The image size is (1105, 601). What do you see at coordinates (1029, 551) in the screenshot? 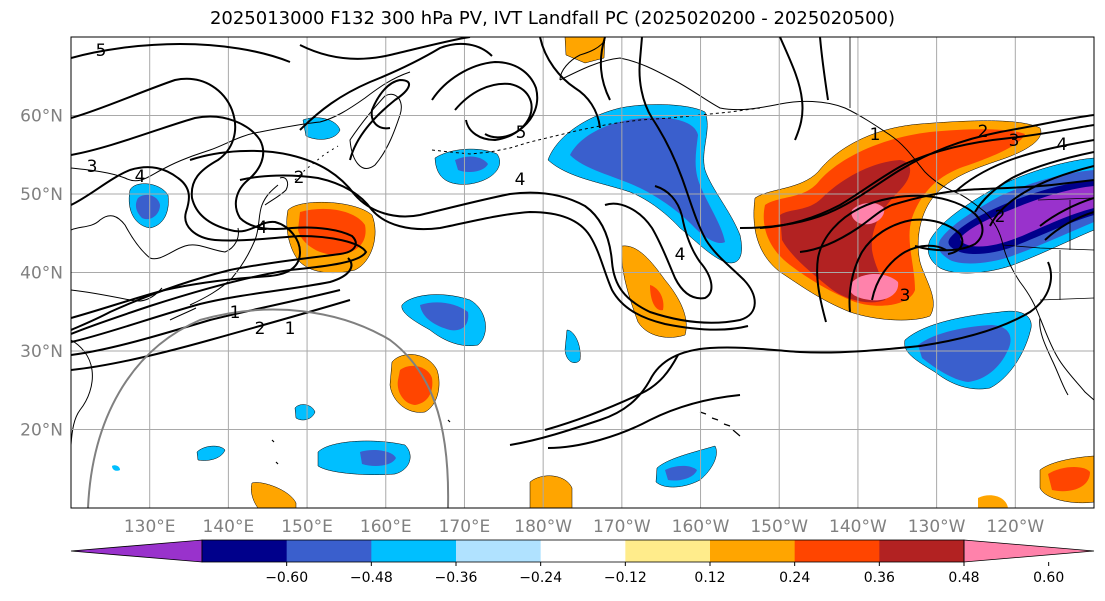
I see `colorbar-extend-max` at bounding box center [1029, 551].